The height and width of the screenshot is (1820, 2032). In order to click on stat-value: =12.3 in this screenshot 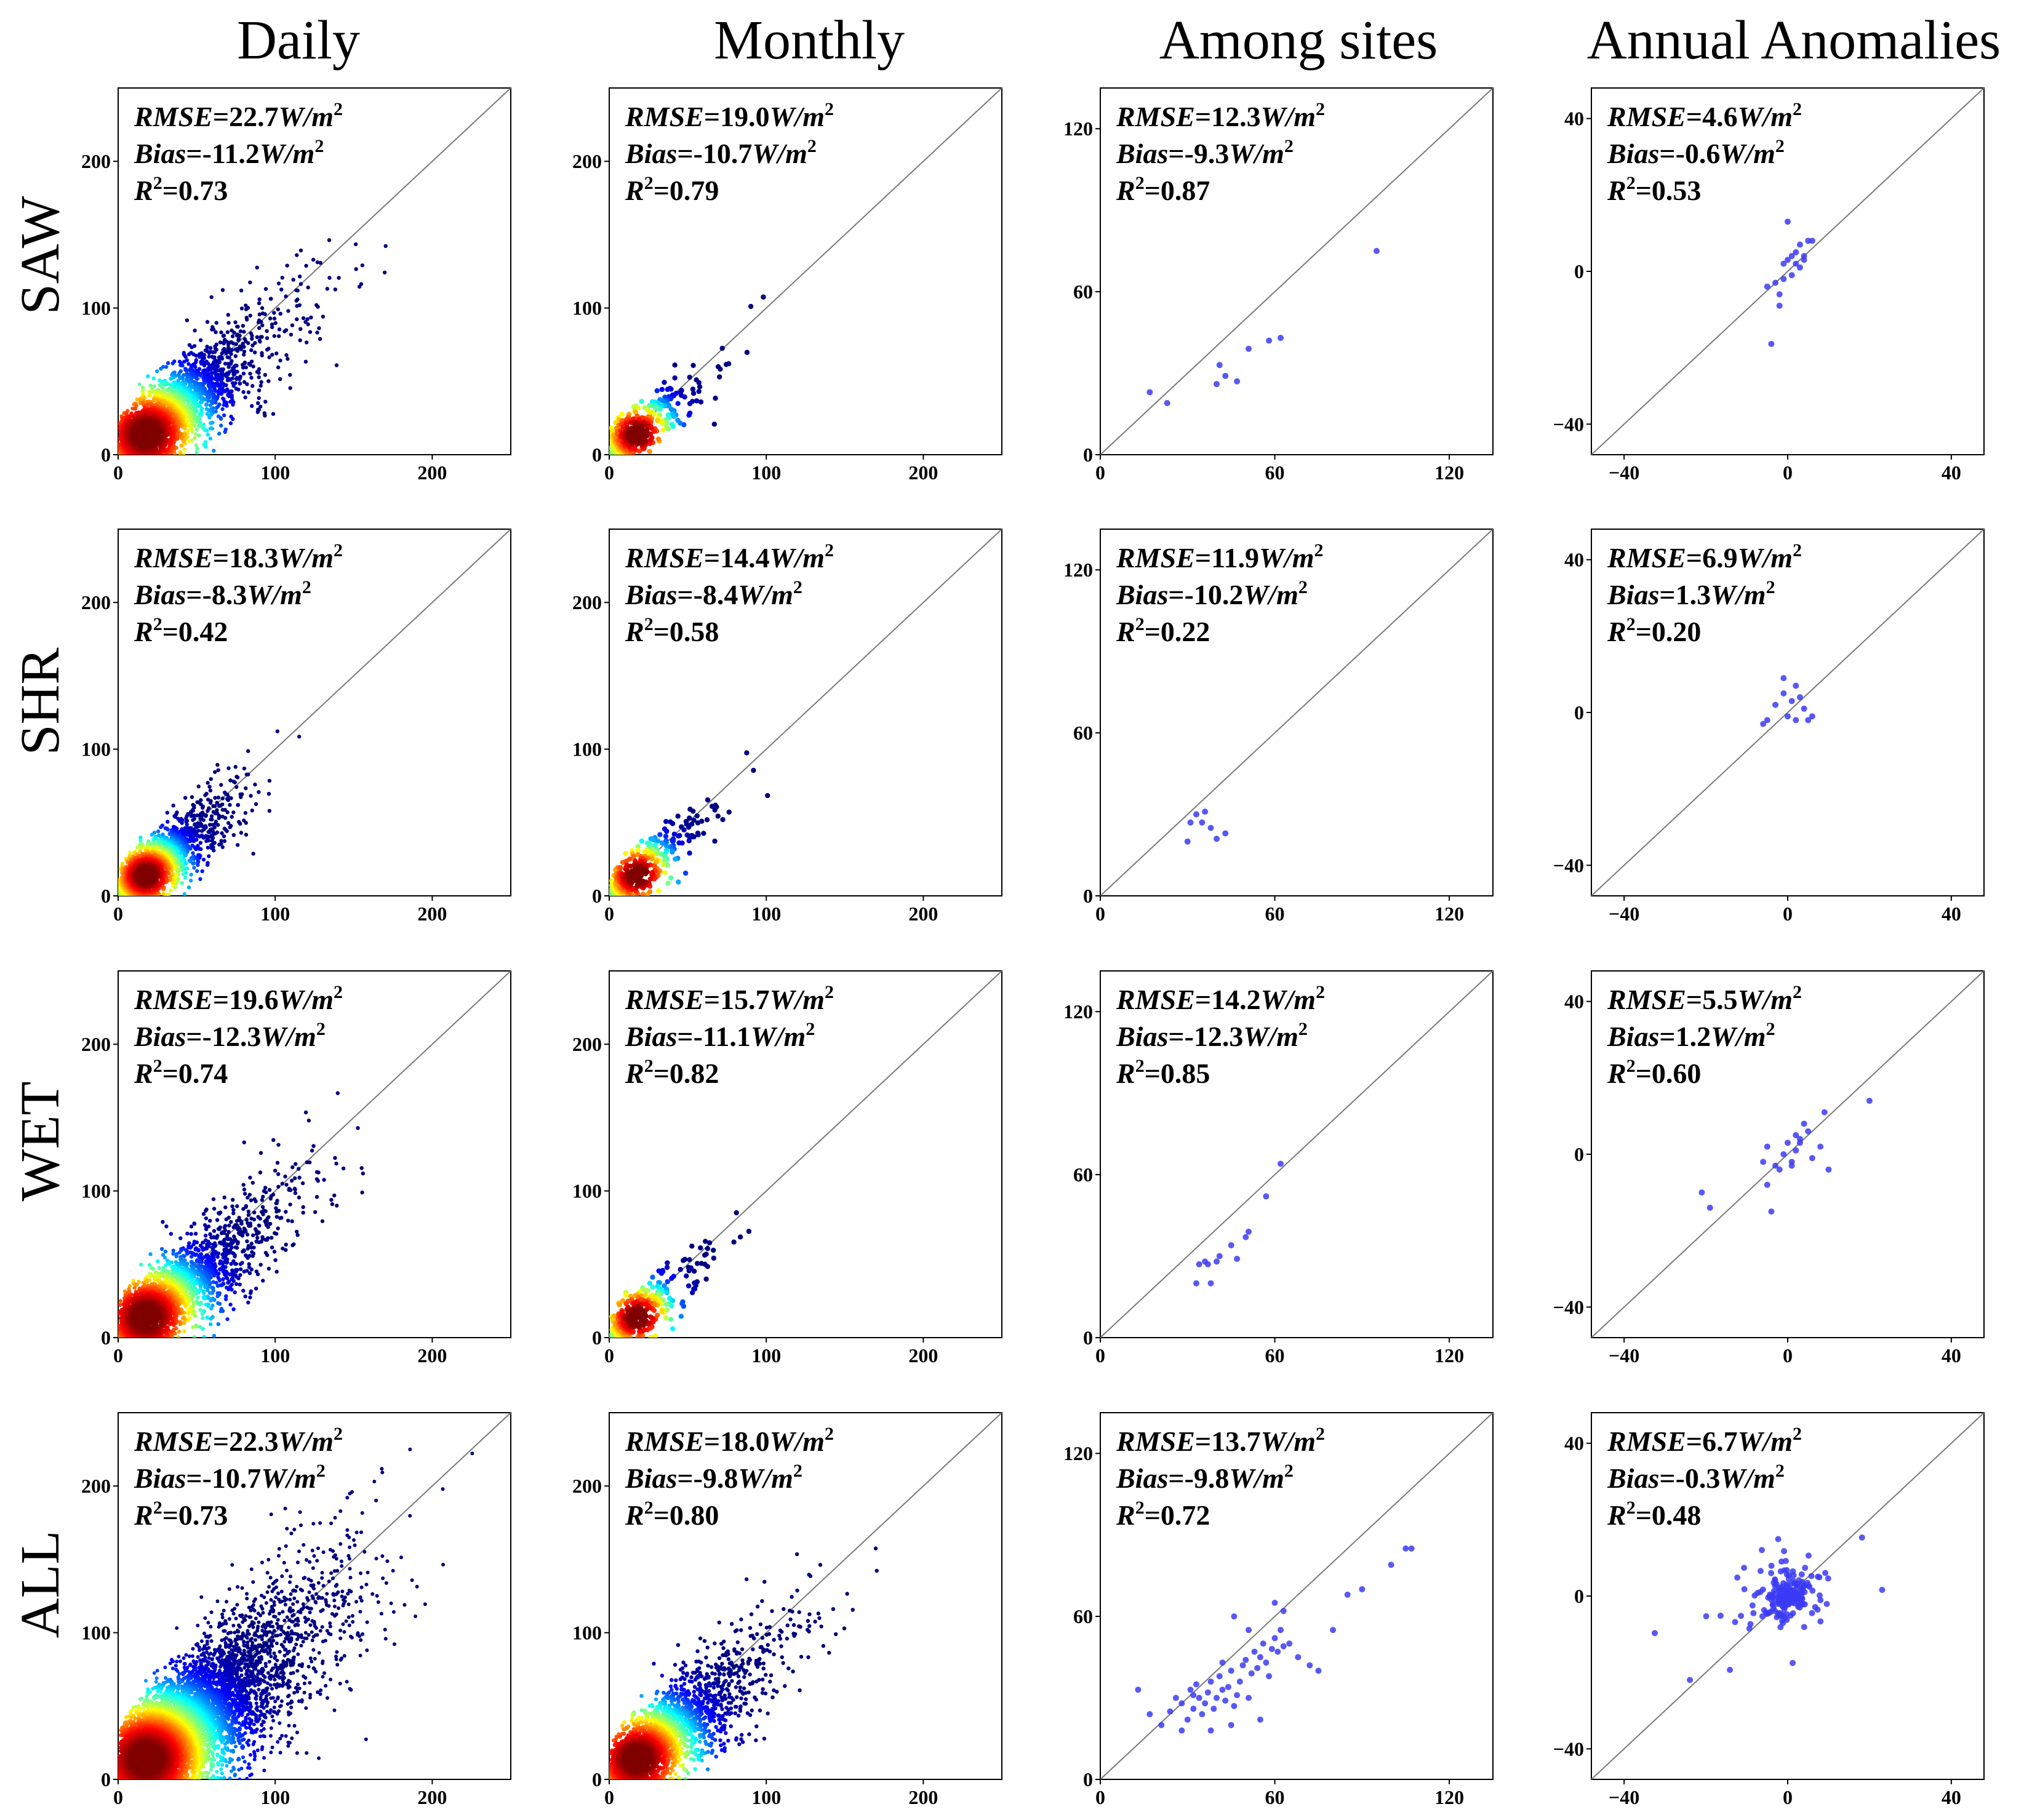, I will do `click(1228, 116)`.